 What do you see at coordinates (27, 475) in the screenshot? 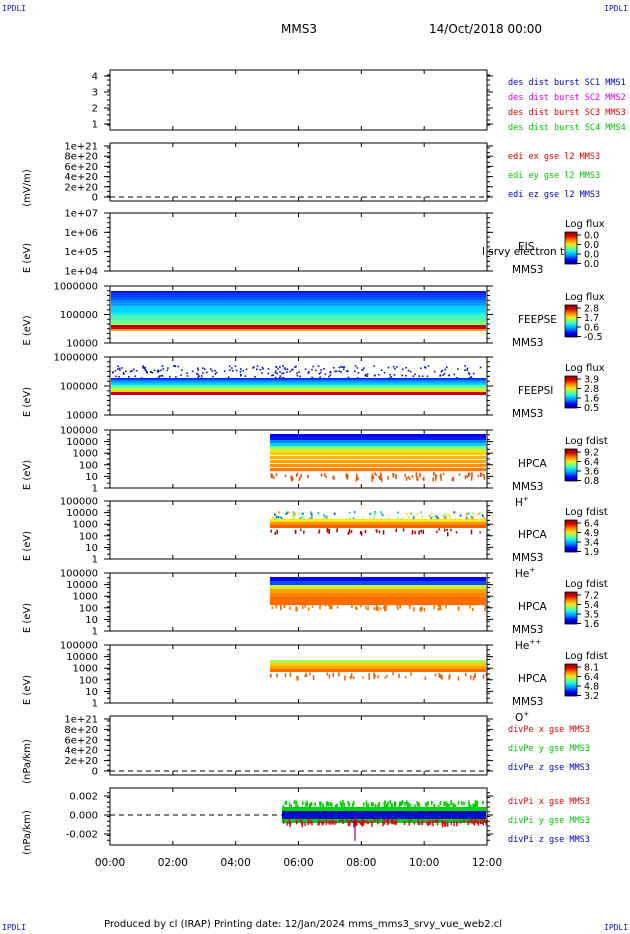
I see `y-axis-label: E (eV)` at bounding box center [27, 475].